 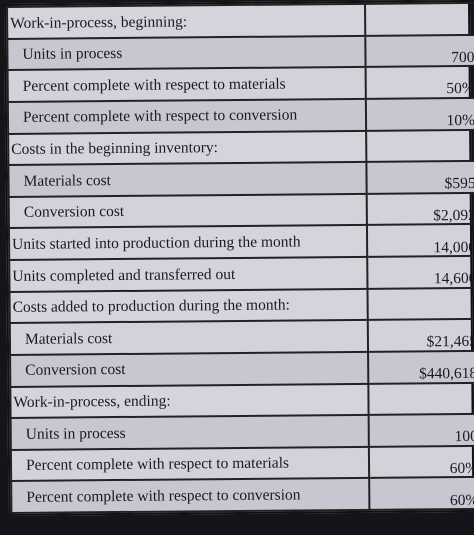 I want to click on row-label: Costs in the beginning inventory:, so click(x=114, y=149).